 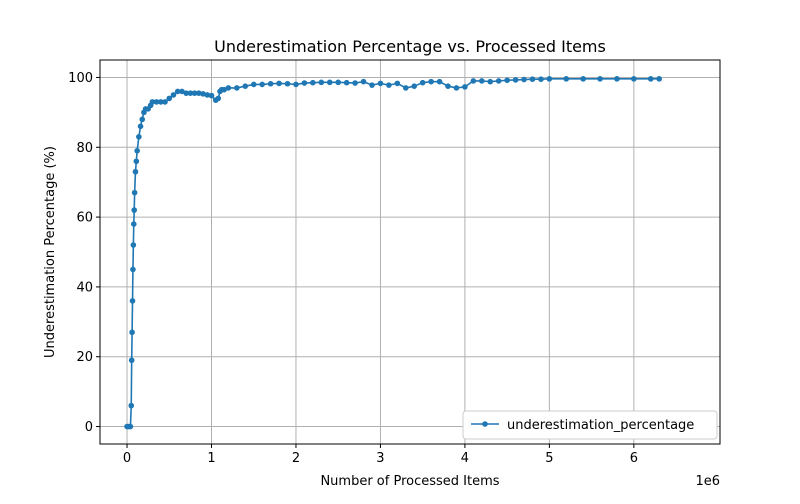 What do you see at coordinates (211, 458) in the screenshot?
I see `x-tick-label: 1` at bounding box center [211, 458].